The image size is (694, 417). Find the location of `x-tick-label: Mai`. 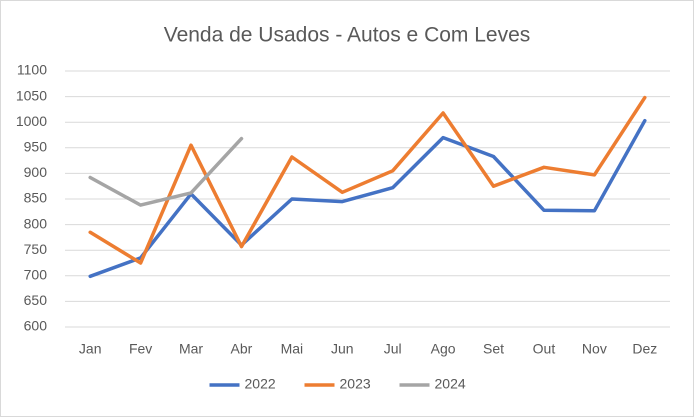

x-tick-label: Mai is located at coordinates (292, 349).